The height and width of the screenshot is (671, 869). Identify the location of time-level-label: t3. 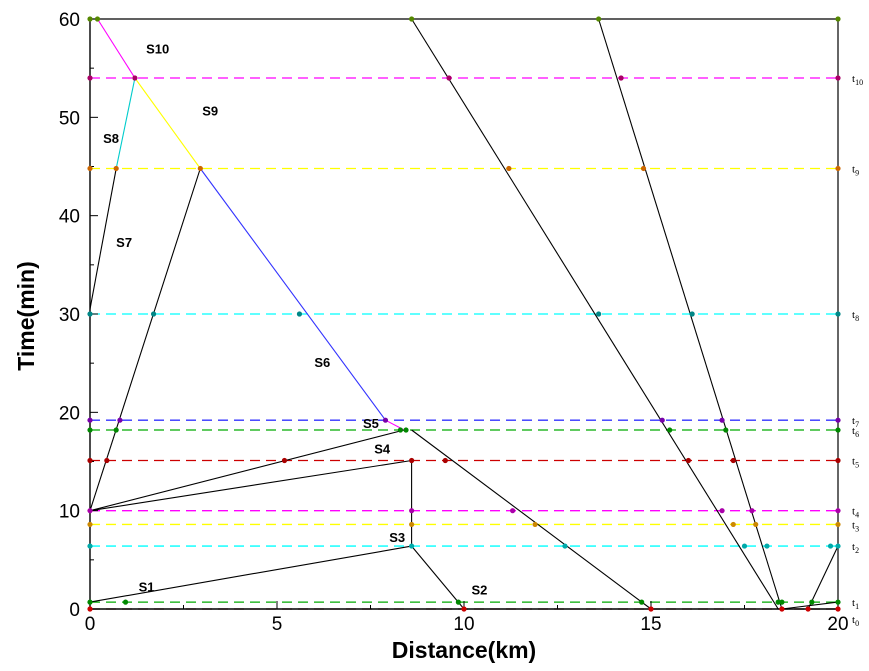
(855, 526).